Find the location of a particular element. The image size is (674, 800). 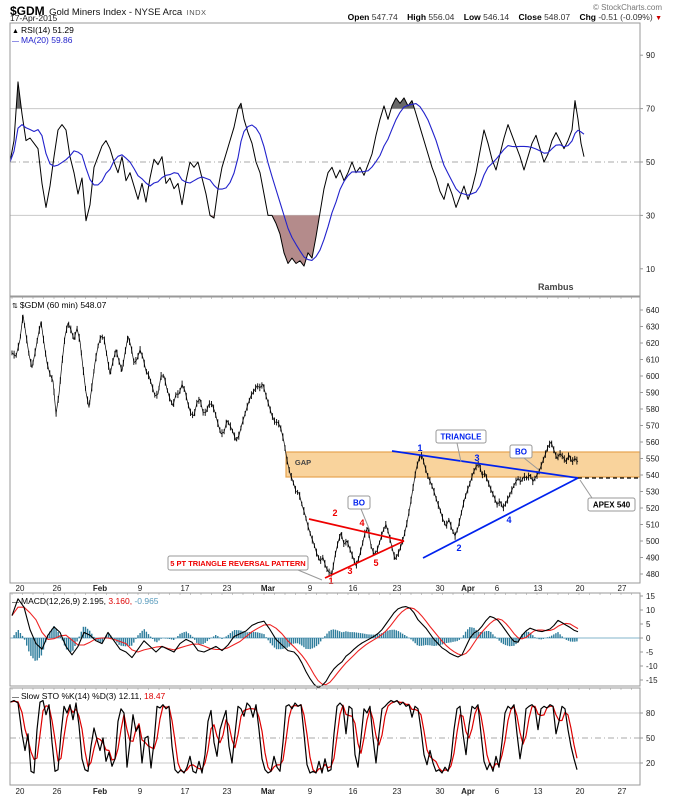

svg-text: -5 is located at coordinates (650, 652).